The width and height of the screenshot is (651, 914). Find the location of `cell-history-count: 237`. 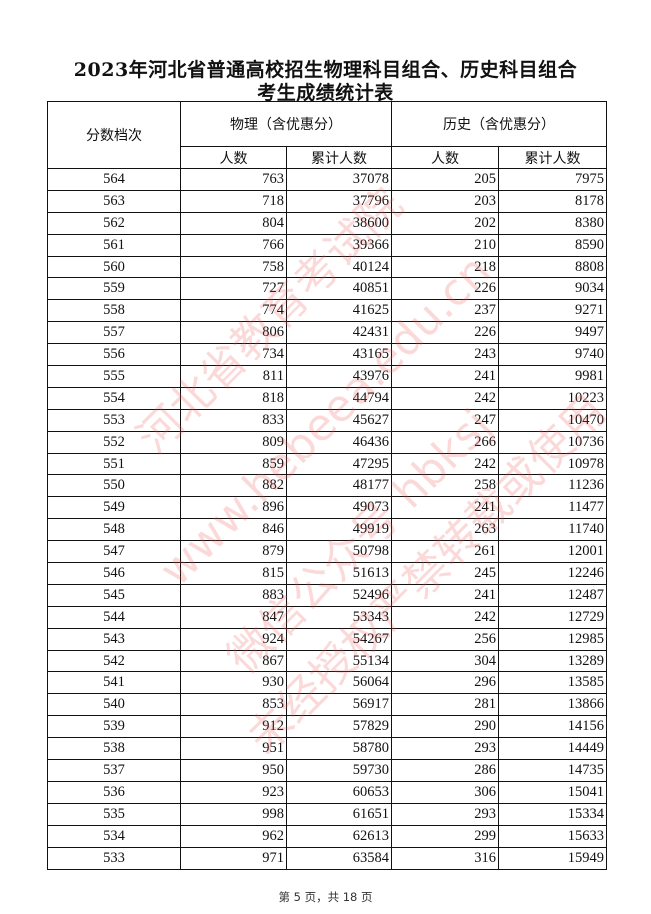

cell-history-count: 237 is located at coordinates (445, 311).